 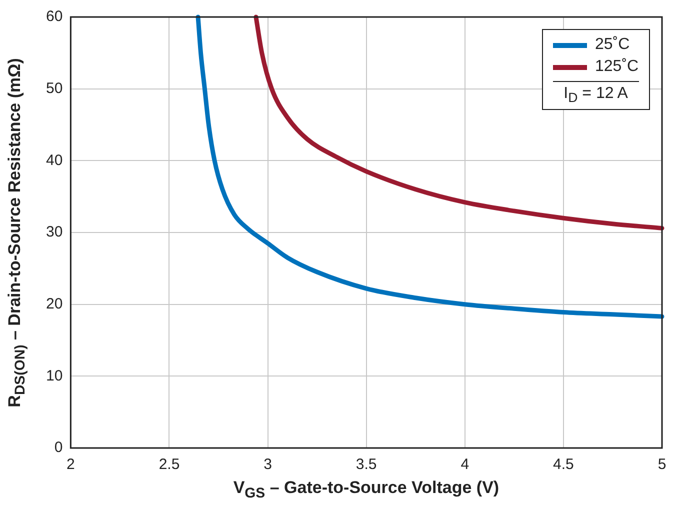 What do you see at coordinates (366, 465) in the screenshot?
I see `x-tick-label: 3.5` at bounding box center [366, 465].